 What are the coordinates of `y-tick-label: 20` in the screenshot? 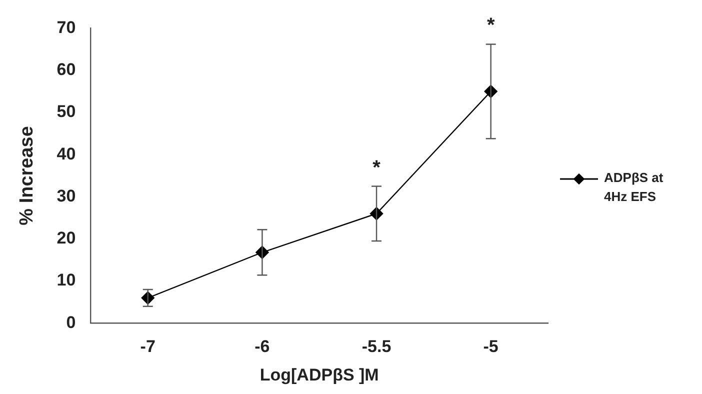 It's located at (66, 238).